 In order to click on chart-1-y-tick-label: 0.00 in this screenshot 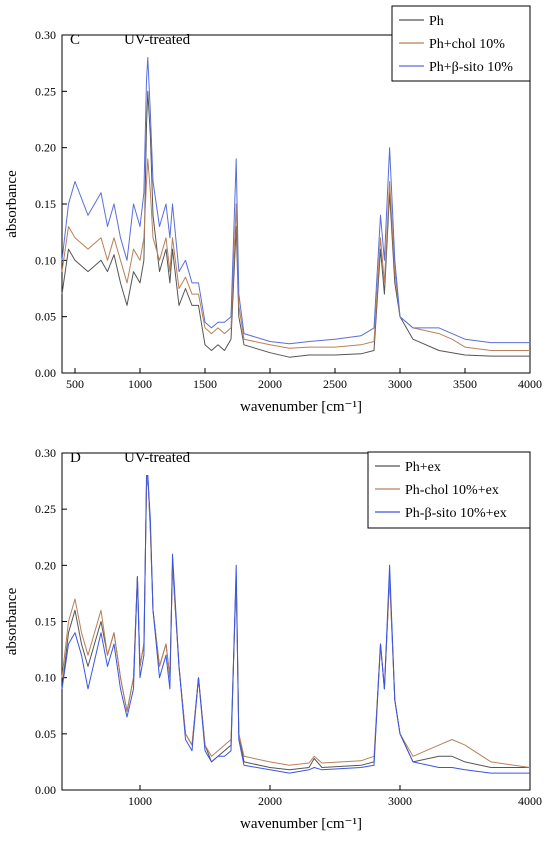, I will do `click(45, 790)`.